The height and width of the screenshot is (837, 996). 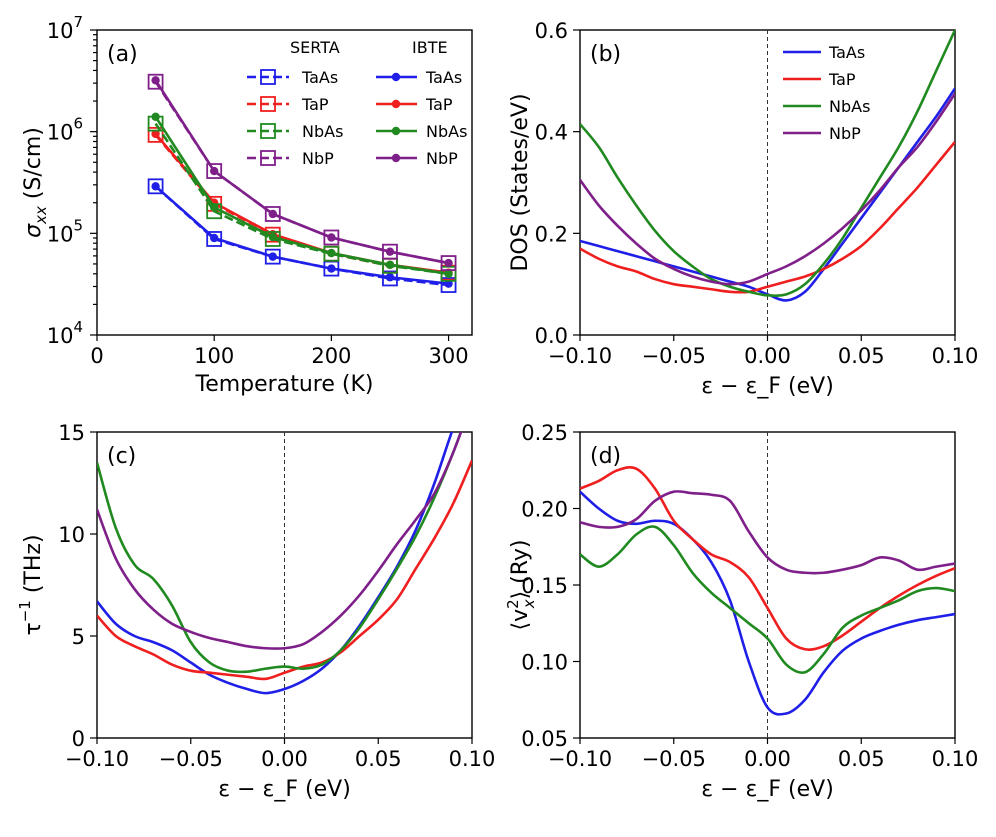 What do you see at coordinates (322, 131) in the screenshot?
I see `legend-serta-label: NbAs` at bounding box center [322, 131].